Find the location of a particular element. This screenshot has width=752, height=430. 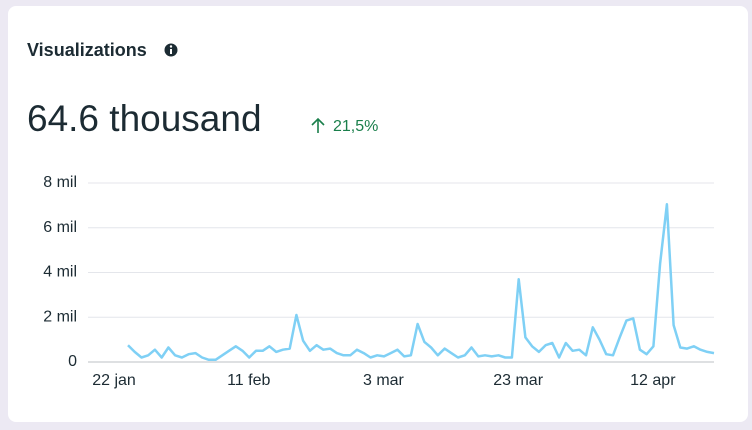

x-tick-label: 22 jan is located at coordinates (114, 380).